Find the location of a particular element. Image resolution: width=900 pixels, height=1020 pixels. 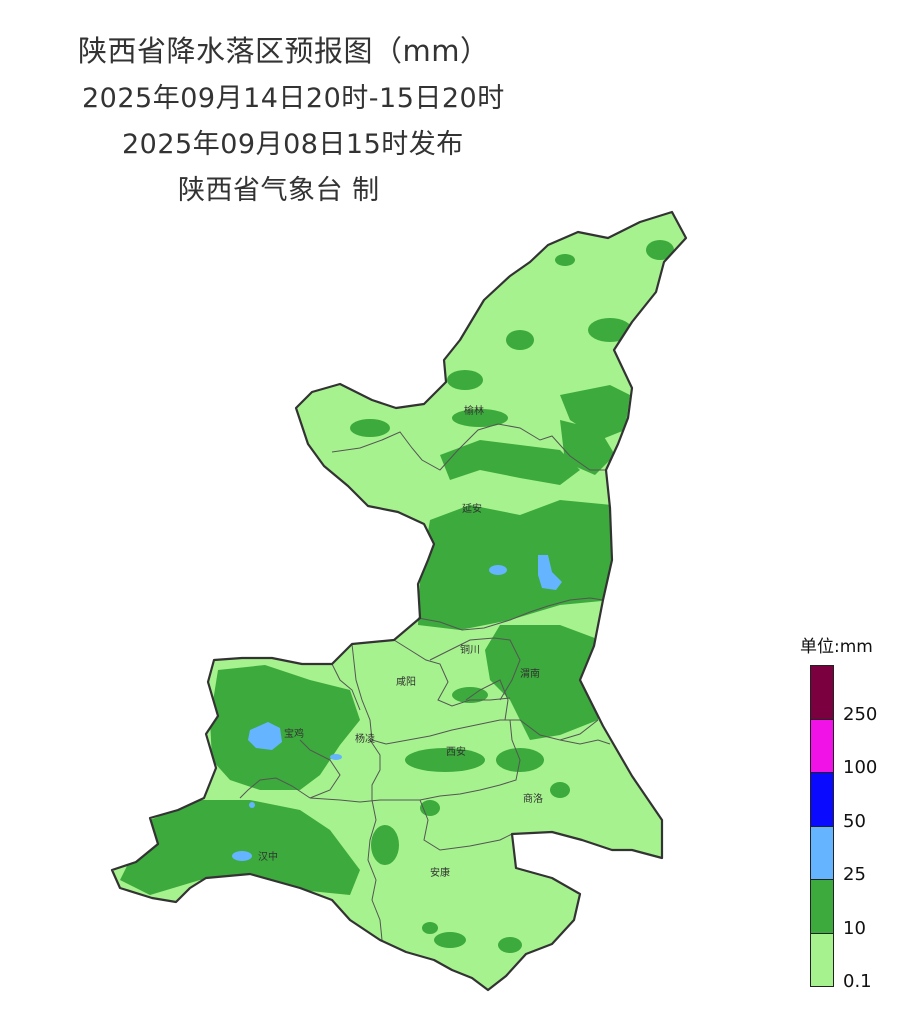

legend-tick-label: 10 is located at coordinates (854, 928).